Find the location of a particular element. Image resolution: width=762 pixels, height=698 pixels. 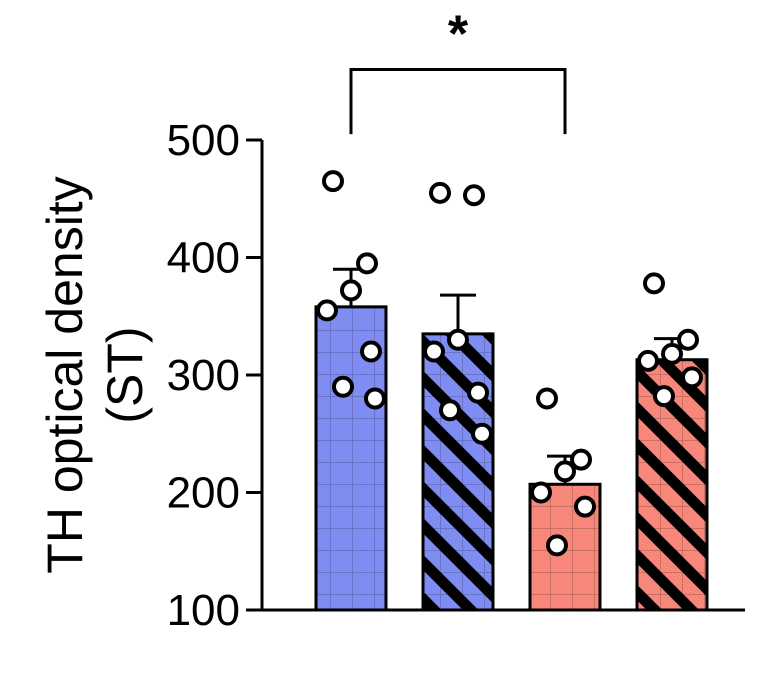

y-axis-label-line: (ST) is located at coordinates (125, 374).